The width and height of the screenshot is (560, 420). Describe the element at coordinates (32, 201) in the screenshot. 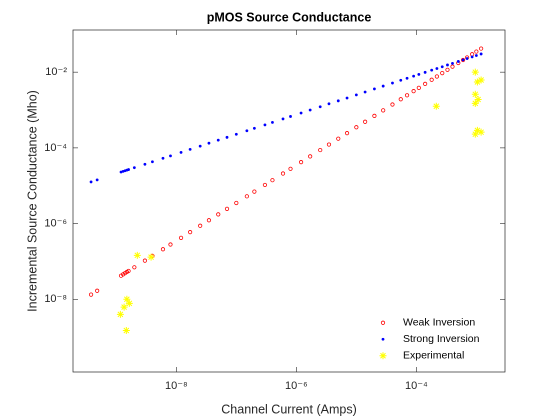

I see `y-axis-label: Incremental Source Conductance (Mho)` at that location.